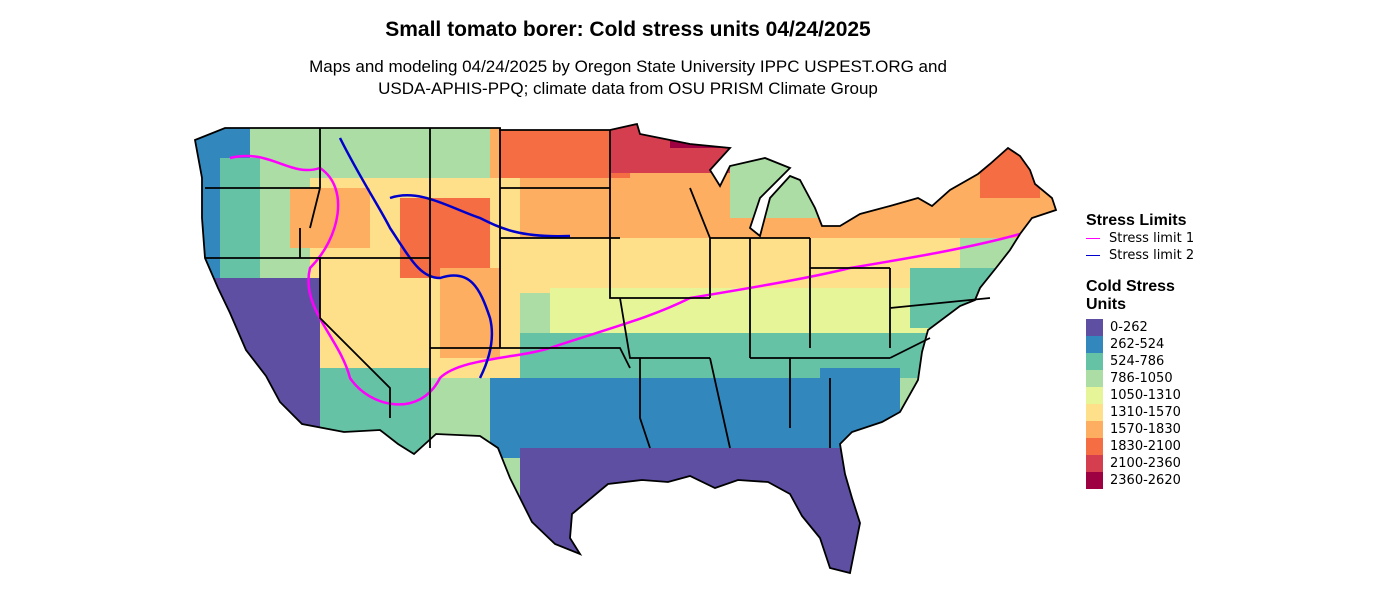 The height and width of the screenshot is (594, 1400). I want to click on cold-stress-bin: 1050-1310, so click(1236, 395).